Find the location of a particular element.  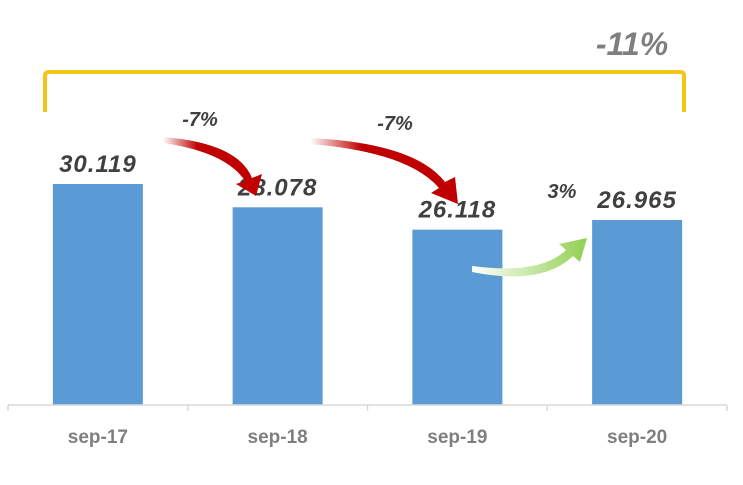

x-tick-label-sep-20: sep-20 is located at coordinates (637, 437).